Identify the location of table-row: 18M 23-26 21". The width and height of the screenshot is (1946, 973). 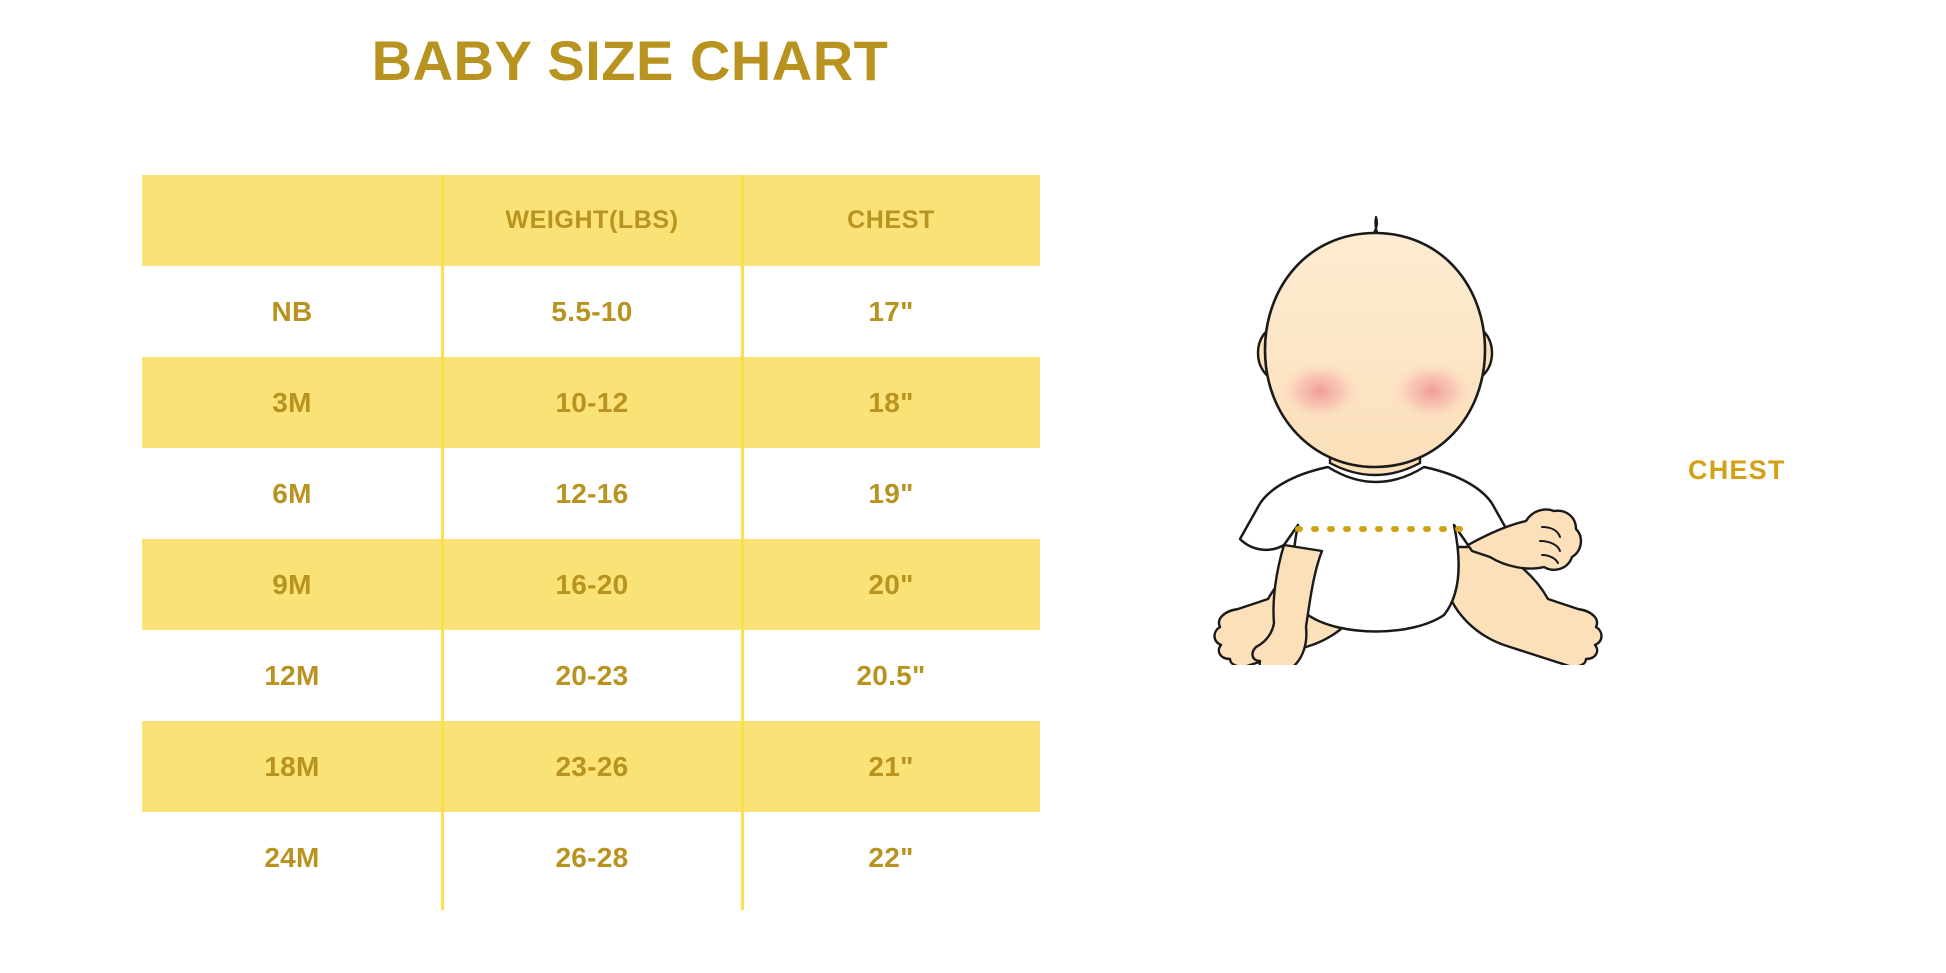
(591, 766).